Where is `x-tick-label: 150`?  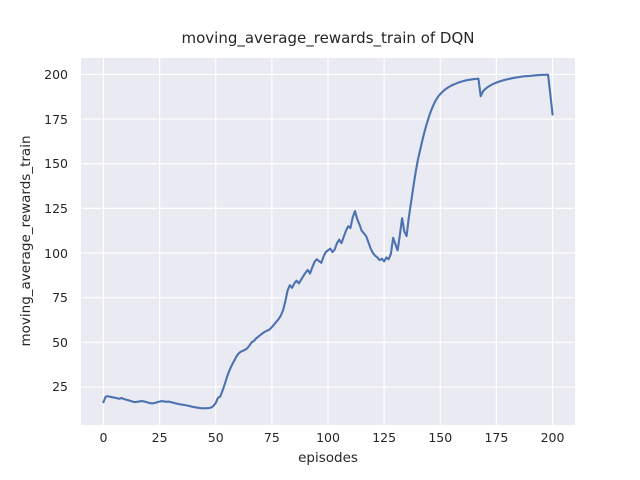
x-tick-label: 150 is located at coordinates (440, 437).